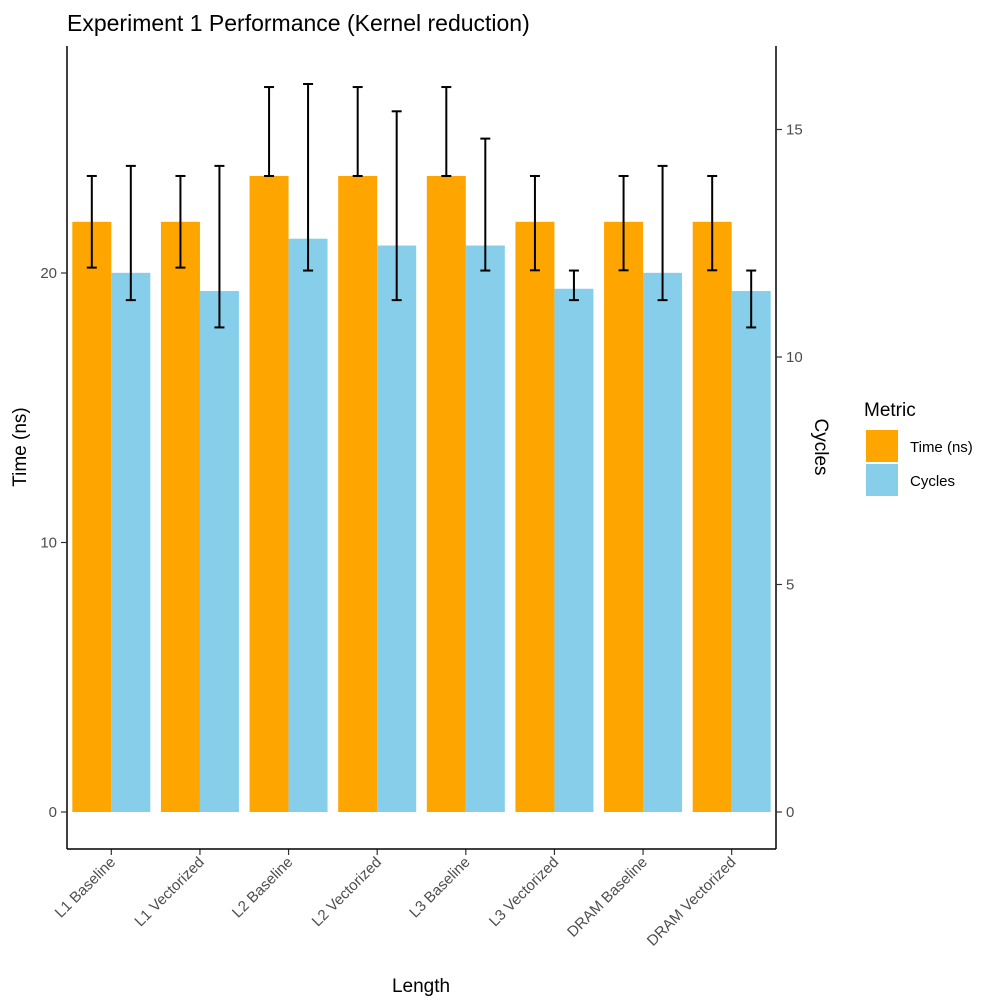 The width and height of the screenshot is (1008, 1008). I want to click on y2-tick-label: 10, so click(794, 357).